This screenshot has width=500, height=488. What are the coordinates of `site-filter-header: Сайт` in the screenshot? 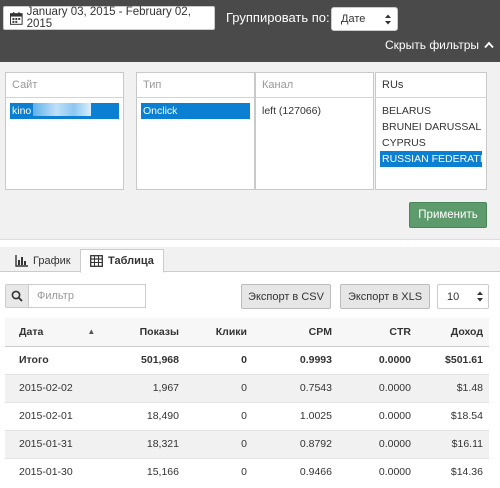 It's located at (64, 85).